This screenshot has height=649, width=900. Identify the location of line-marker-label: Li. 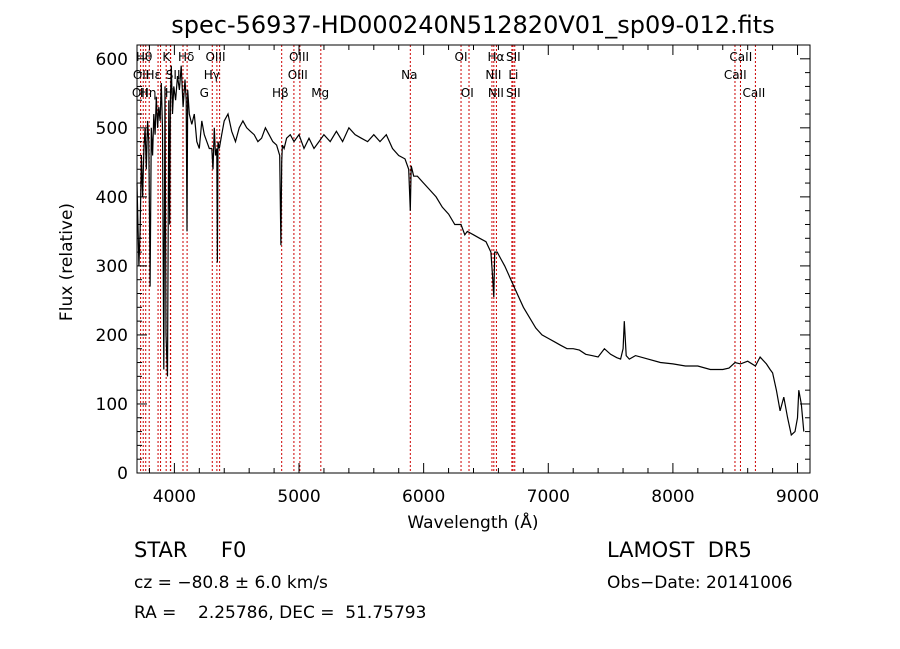
(513, 75).